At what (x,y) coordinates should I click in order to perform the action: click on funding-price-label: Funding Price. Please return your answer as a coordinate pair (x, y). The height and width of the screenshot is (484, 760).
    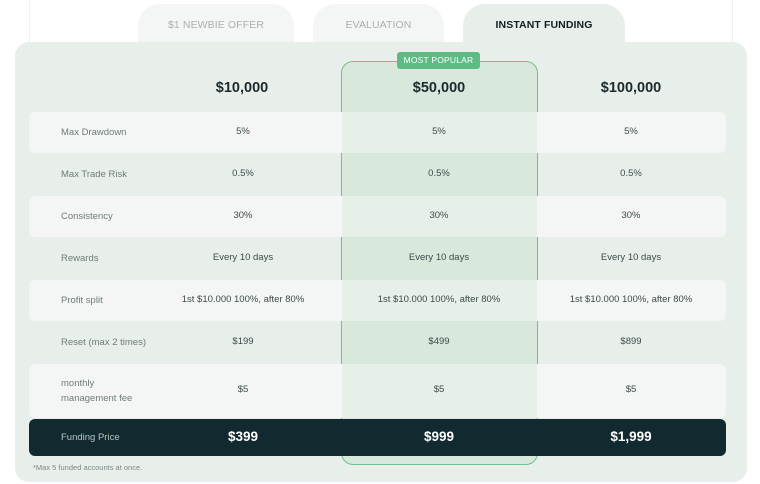
    Looking at the image, I should click on (90, 437).